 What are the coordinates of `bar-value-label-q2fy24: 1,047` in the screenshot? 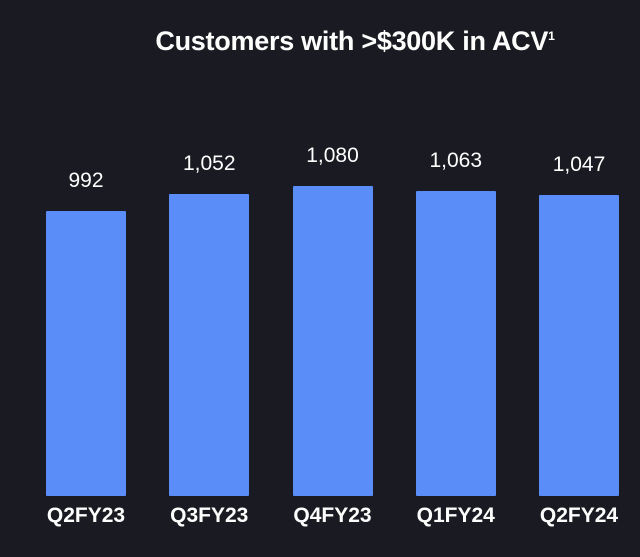 It's located at (579, 164).